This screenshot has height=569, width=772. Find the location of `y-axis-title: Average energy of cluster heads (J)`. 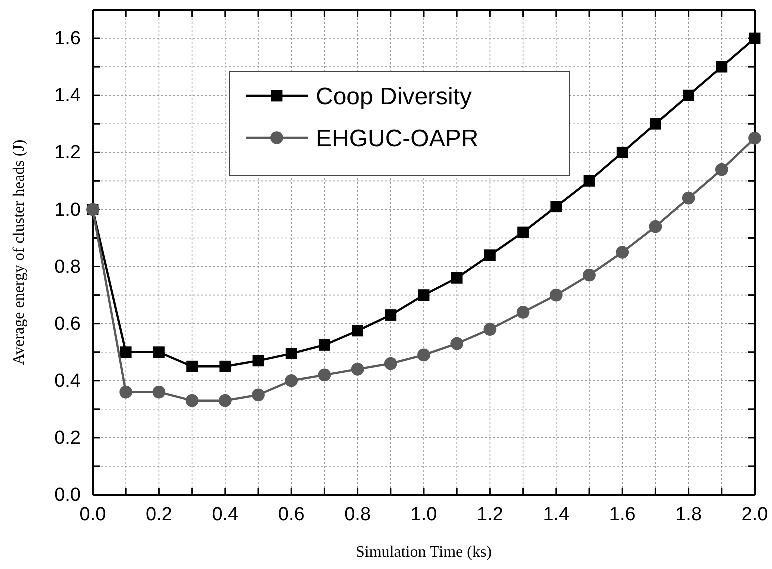

y-axis-title: Average energy of cluster heads (J) is located at coordinates (19, 253).